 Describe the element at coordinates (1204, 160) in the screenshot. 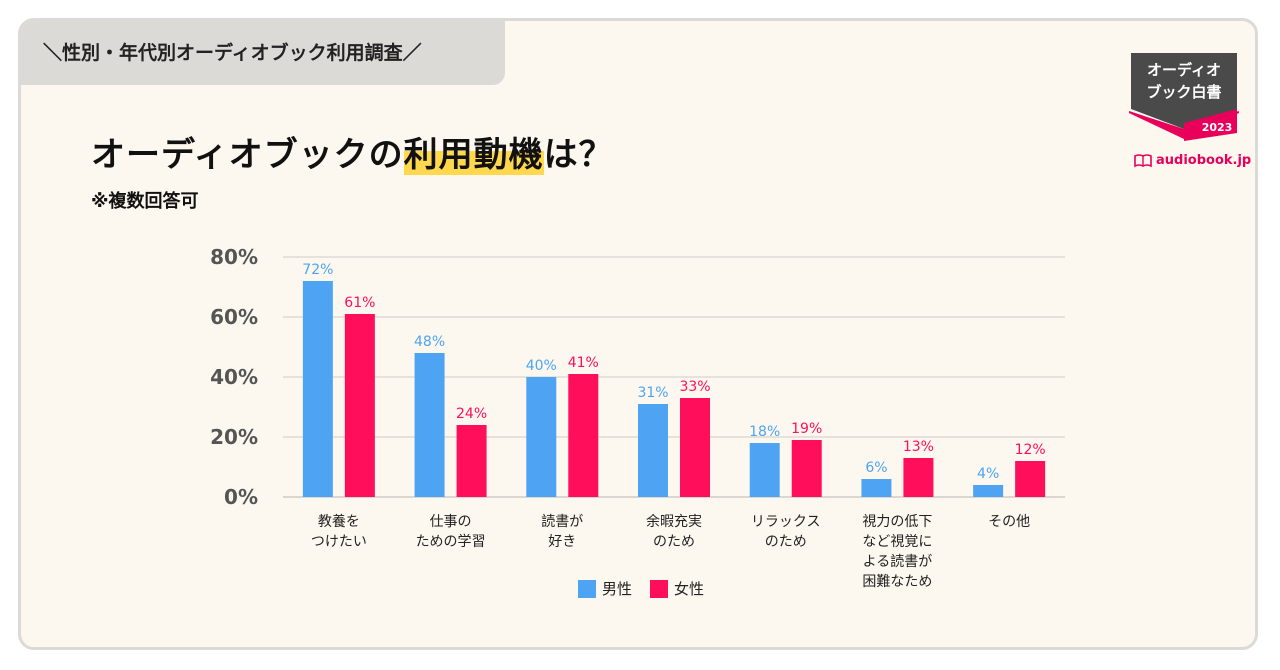

I see `brand-text: audiobook.jp` at that location.